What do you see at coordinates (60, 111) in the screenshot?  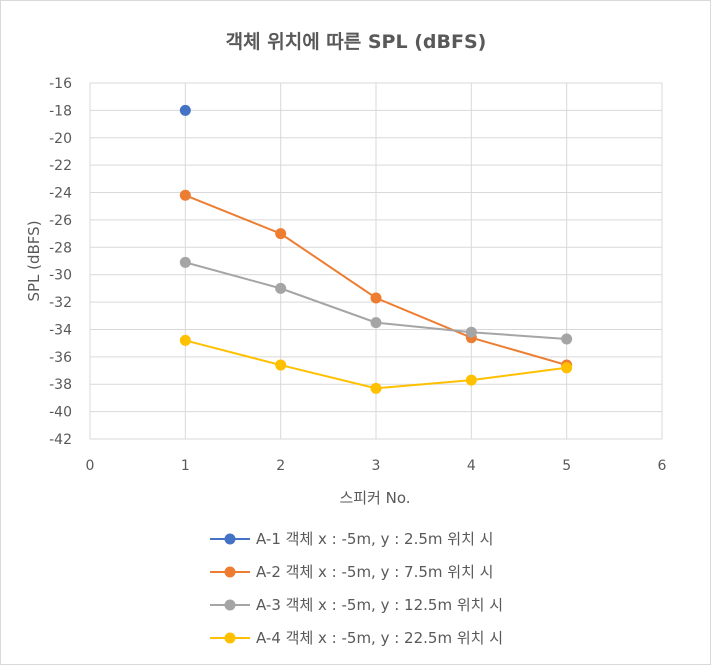 I see `y-tick-label: -18` at bounding box center [60, 111].